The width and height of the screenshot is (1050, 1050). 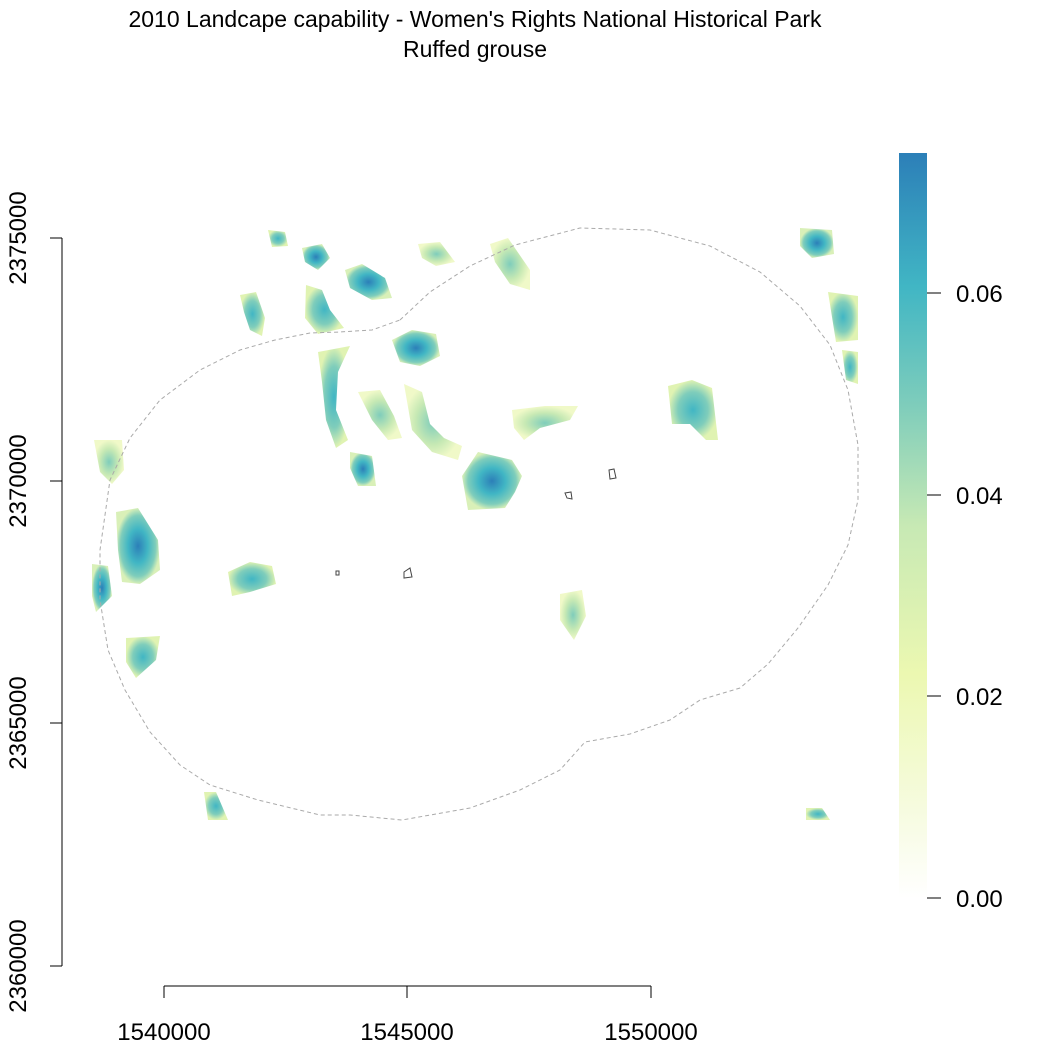 I want to click on y-tick-label: 2375000, so click(x=18, y=237).